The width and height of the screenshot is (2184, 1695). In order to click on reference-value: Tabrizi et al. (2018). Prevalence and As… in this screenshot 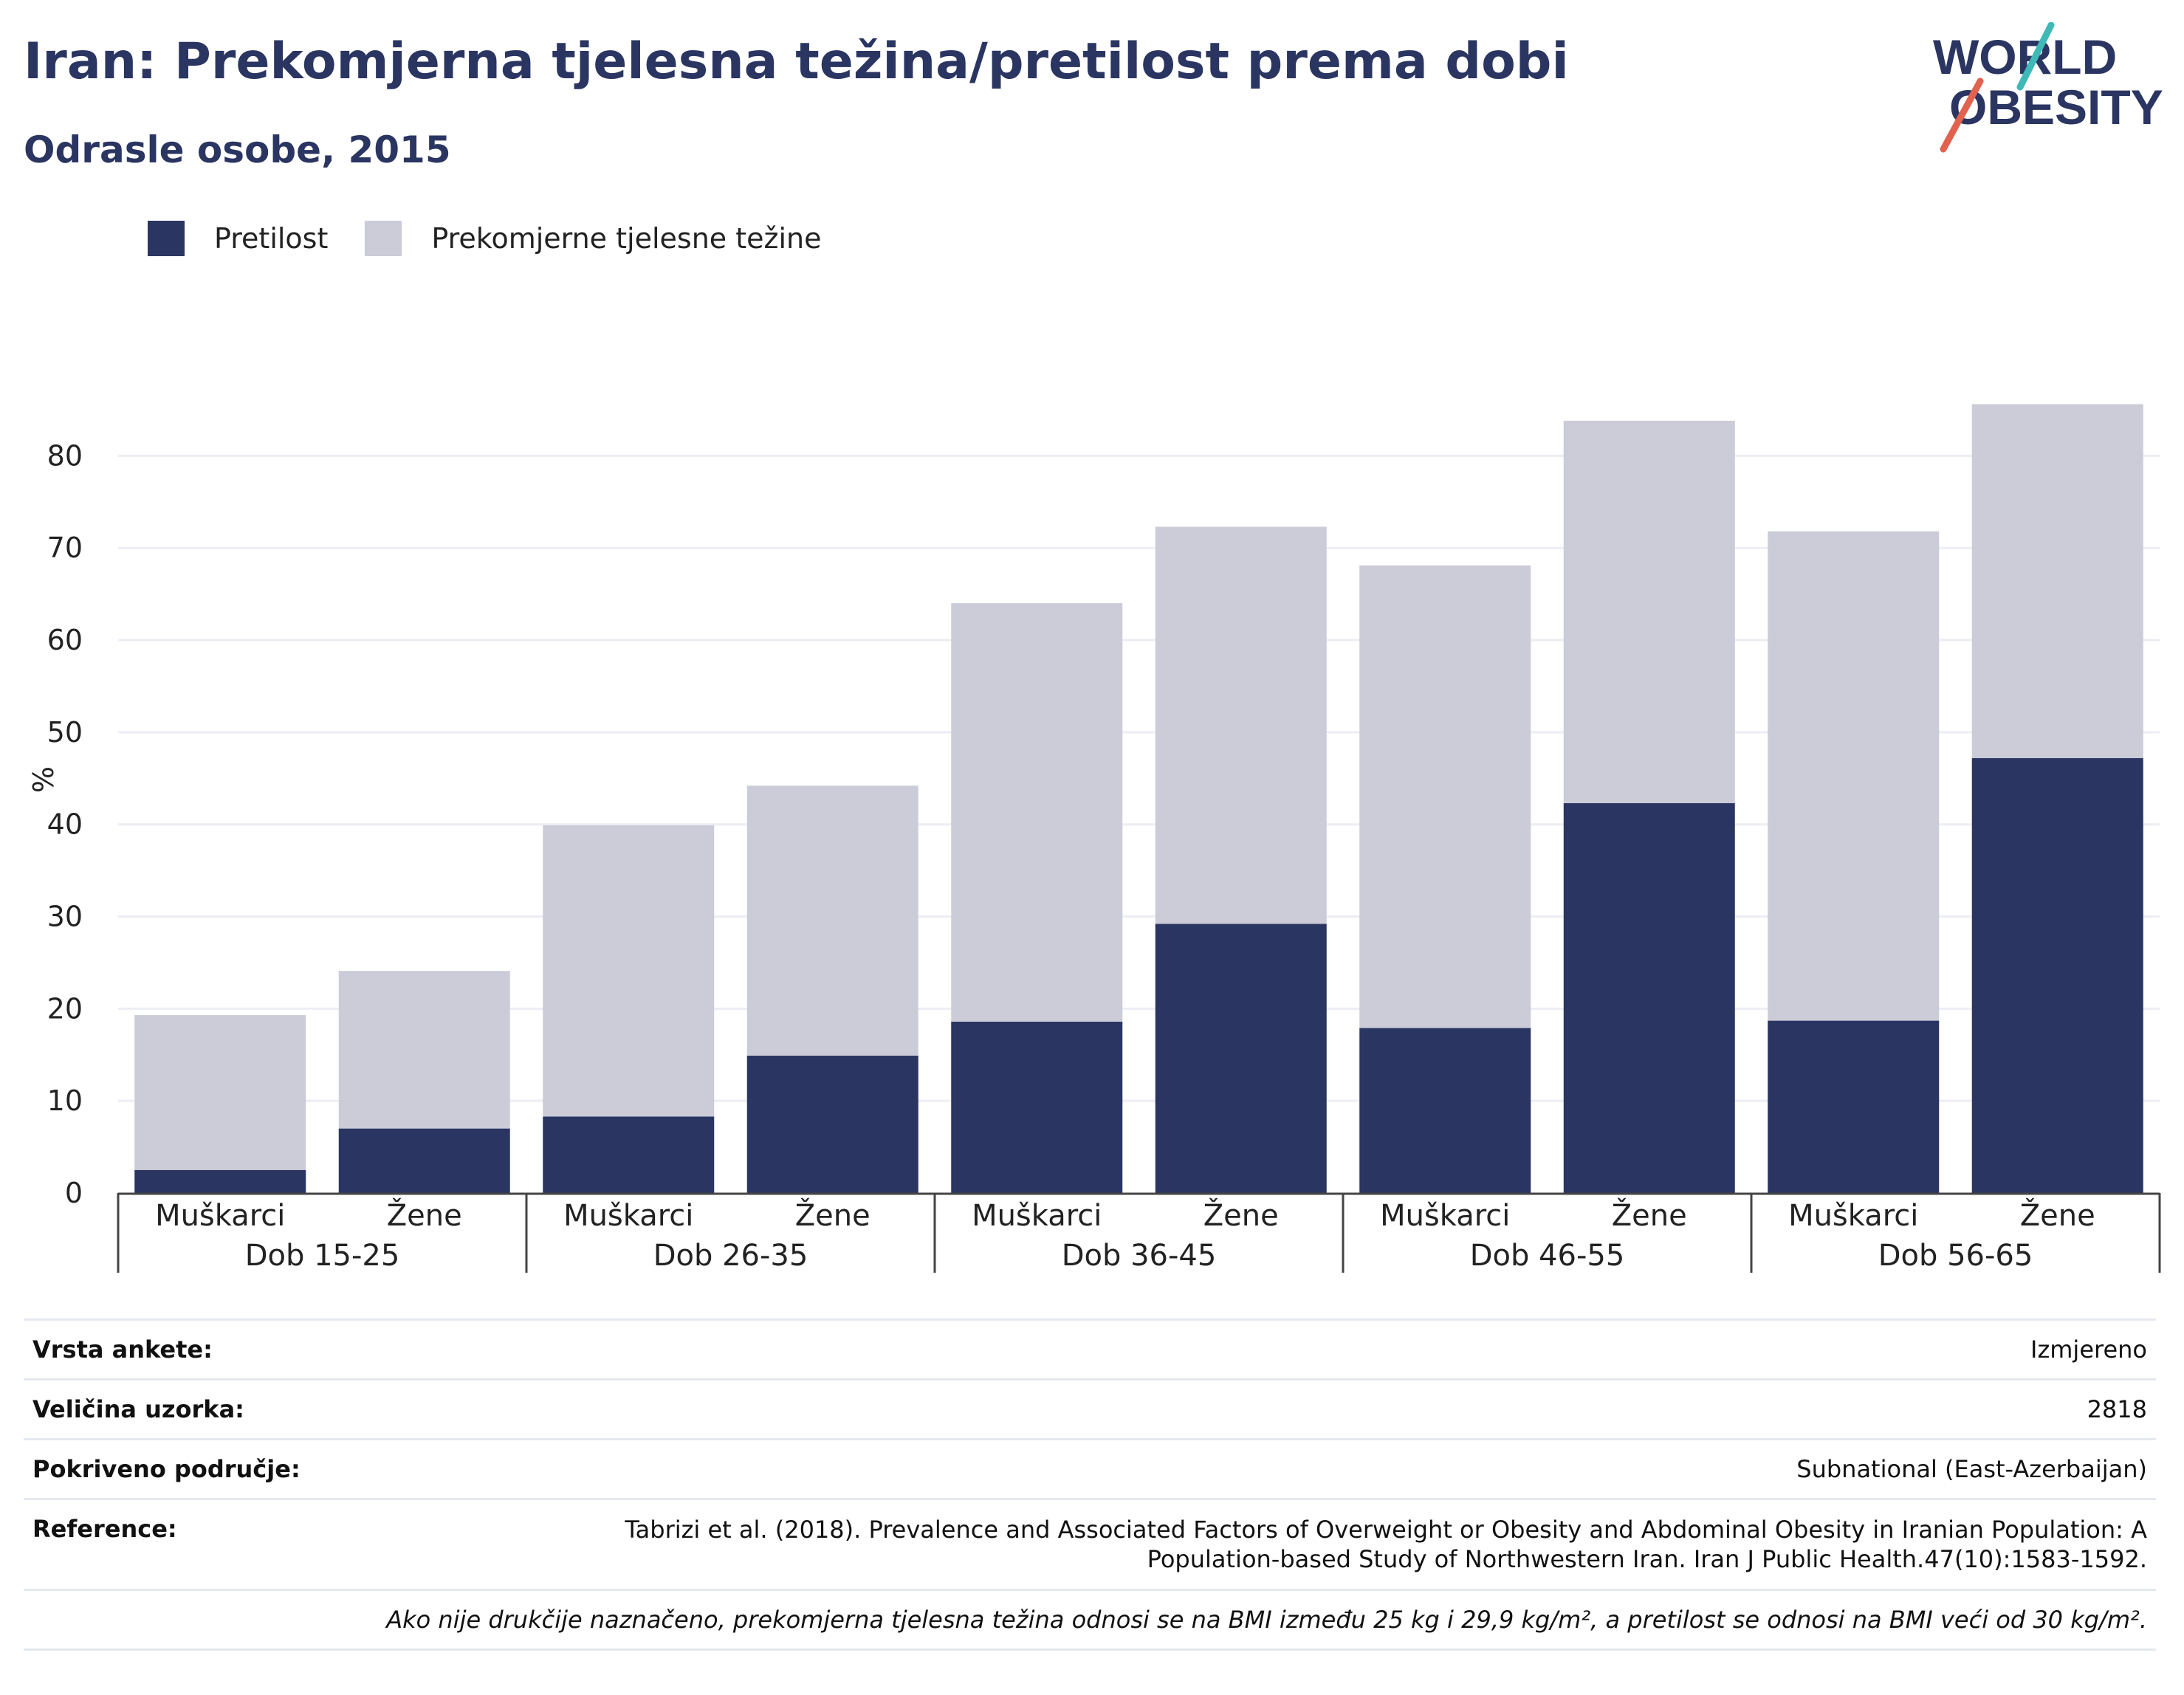, I will do `click(1386, 1545)`.